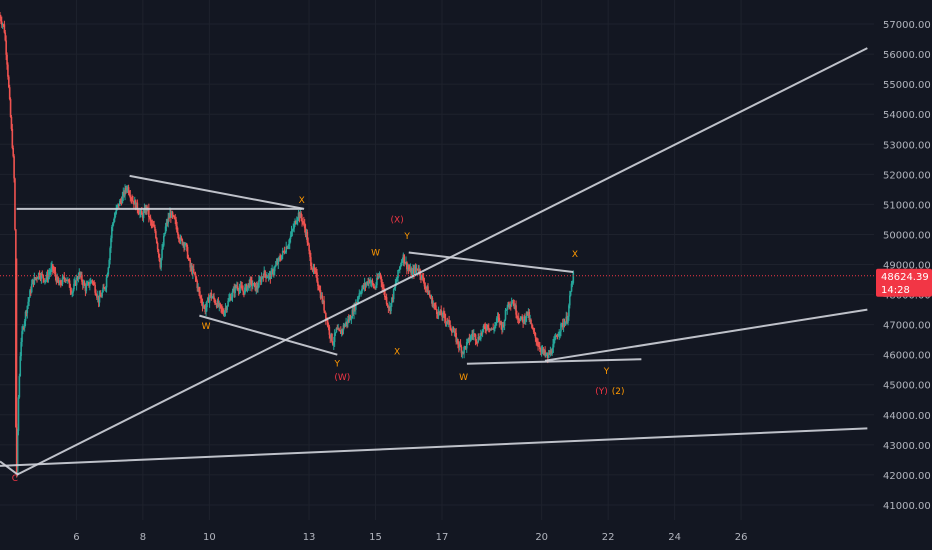 The height and width of the screenshot is (550, 932). What do you see at coordinates (575, 255) in the screenshot?
I see `wave-label: X` at bounding box center [575, 255].